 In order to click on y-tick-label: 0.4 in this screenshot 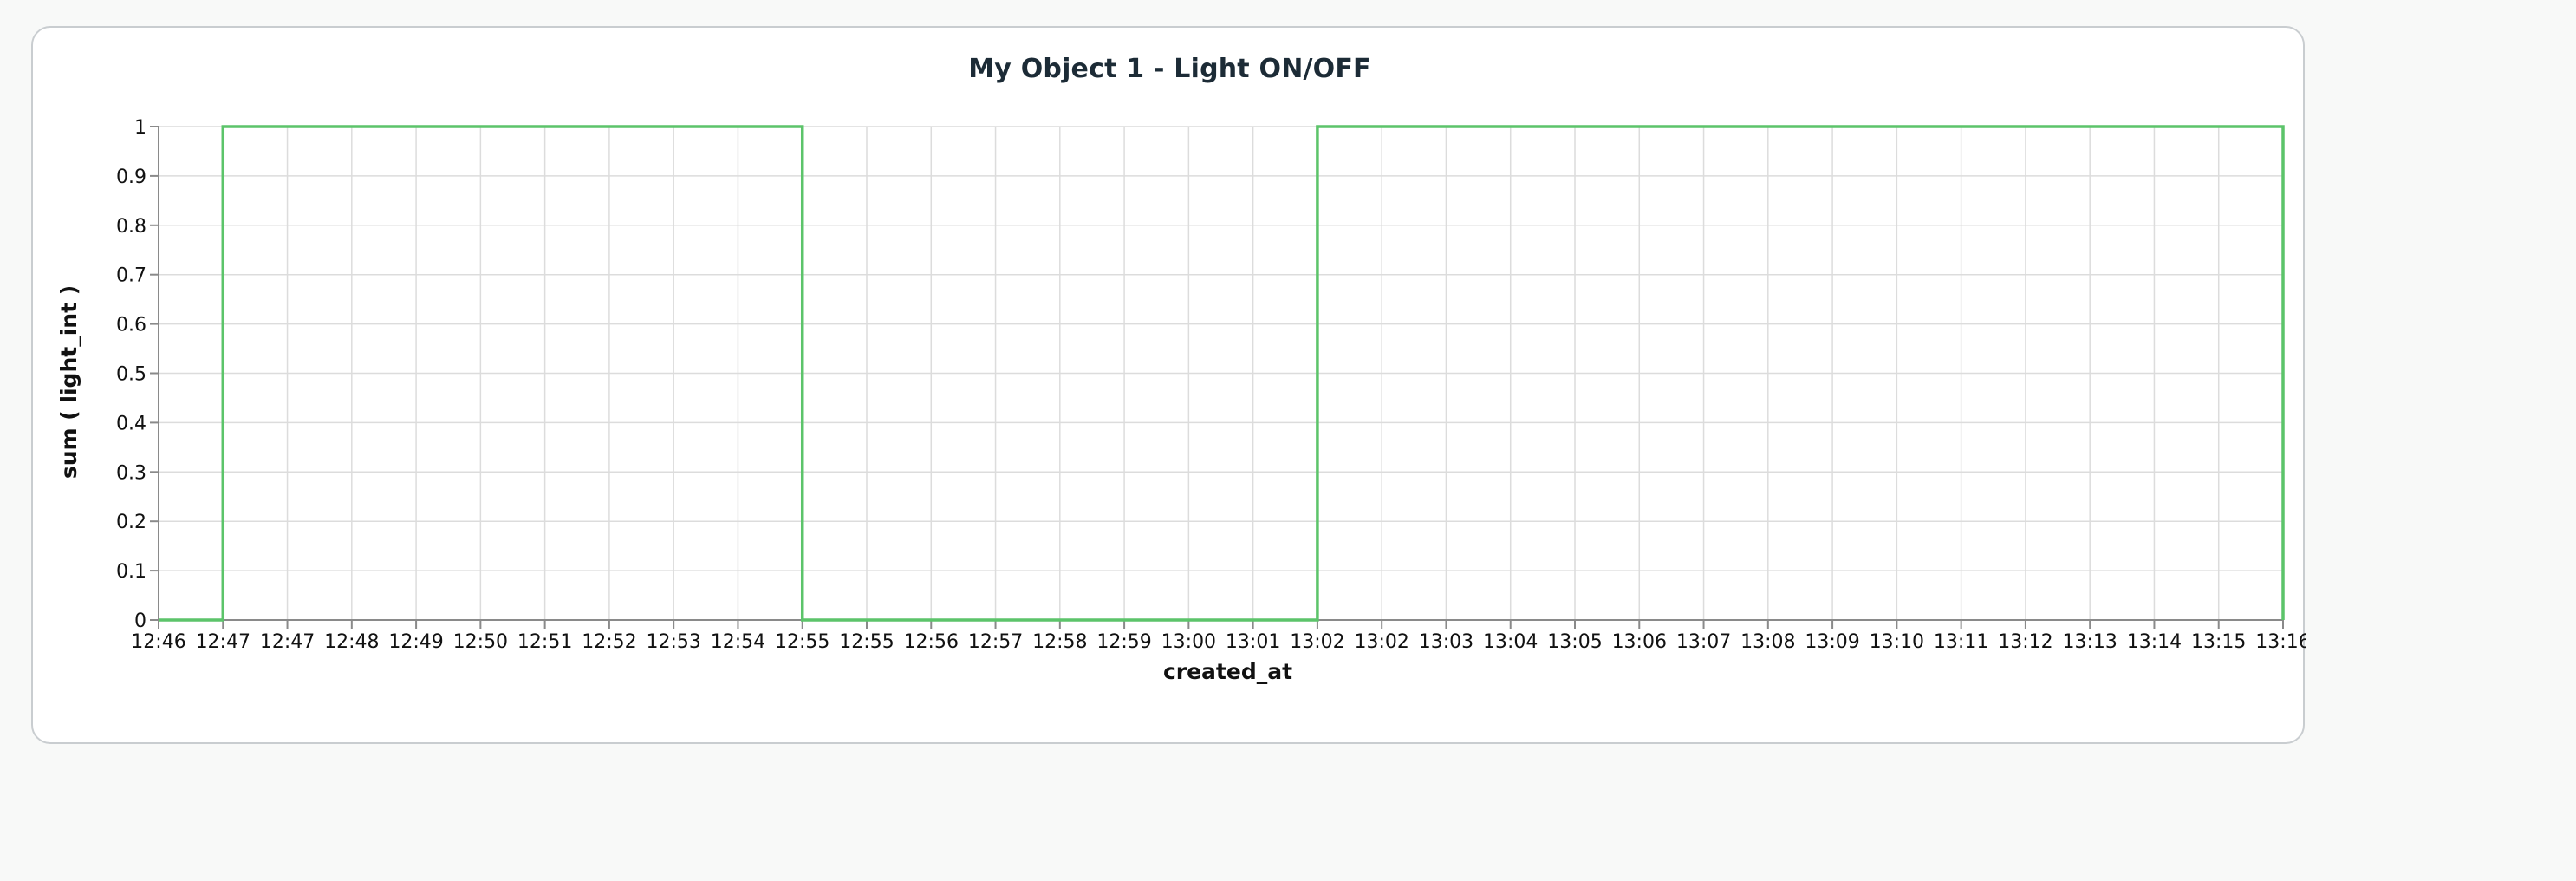, I will do `click(131, 423)`.